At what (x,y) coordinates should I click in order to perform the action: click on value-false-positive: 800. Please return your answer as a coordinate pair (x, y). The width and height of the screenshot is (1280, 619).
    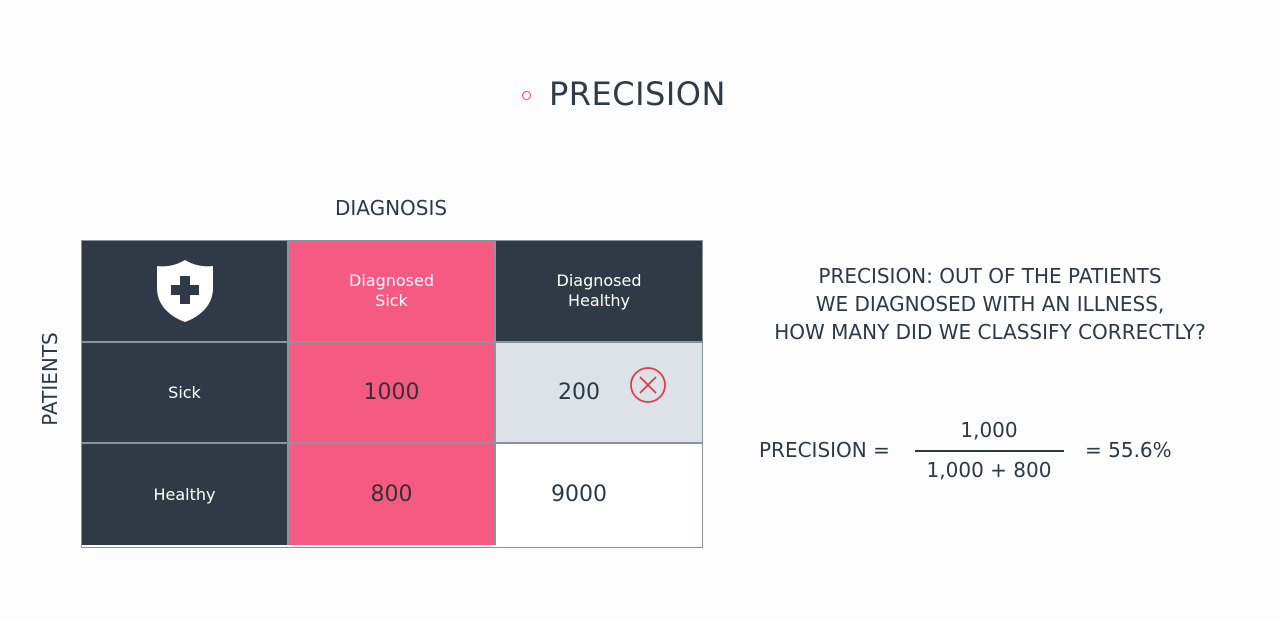
    Looking at the image, I should click on (391, 494).